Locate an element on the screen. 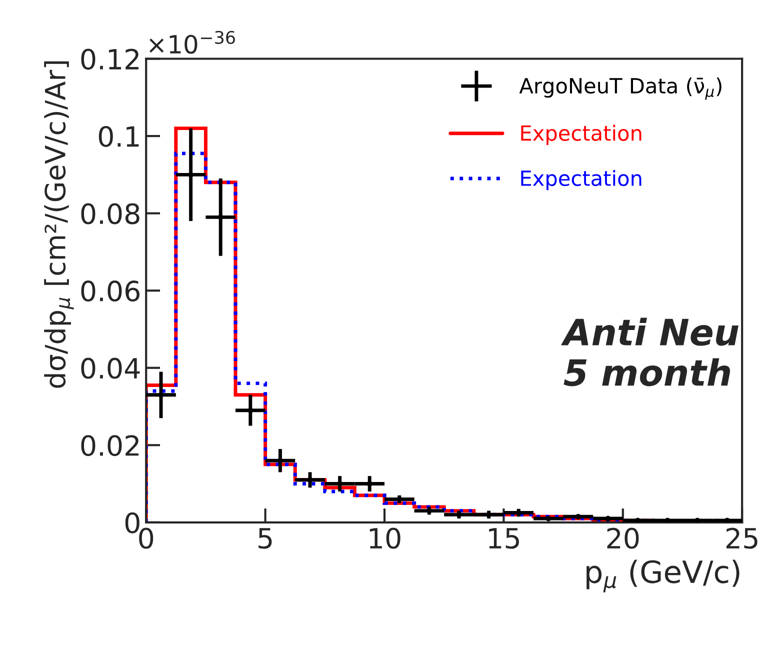 Image resolution: width=769 pixels, height=653 pixels. y-tick-label: 0.02 is located at coordinates (109, 445).